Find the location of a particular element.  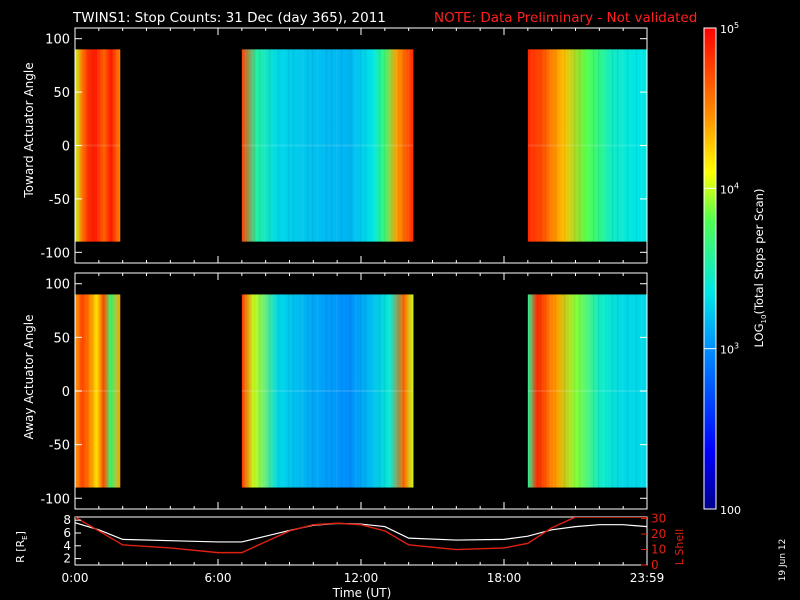

y-tick-label: 50 is located at coordinates (61, 93).